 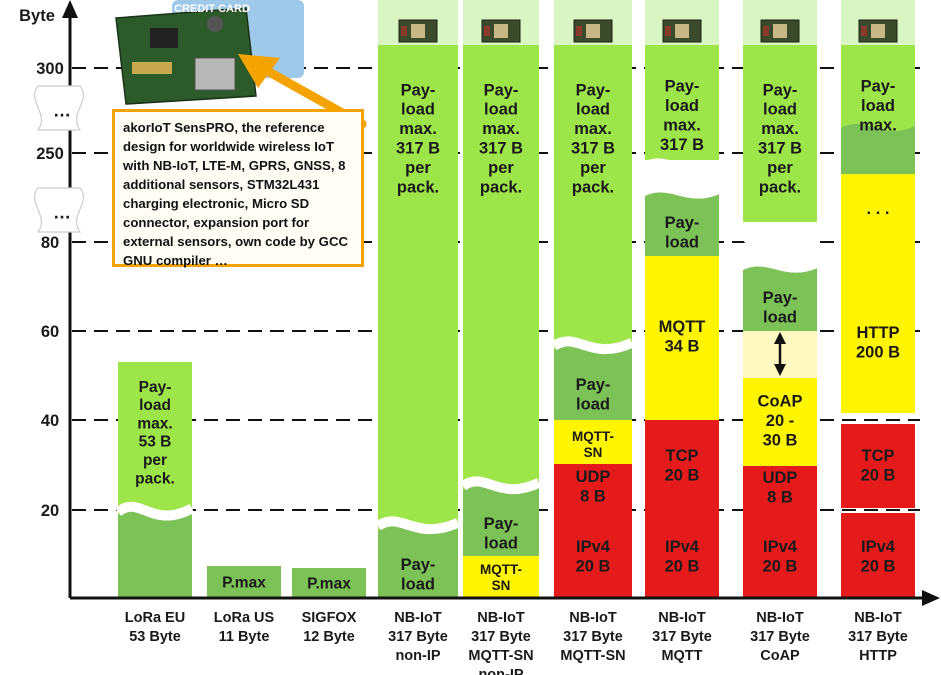 What do you see at coordinates (329, 584) in the screenshot?
I see `label-sigfox: P.max` at bounding box center [329, 584].